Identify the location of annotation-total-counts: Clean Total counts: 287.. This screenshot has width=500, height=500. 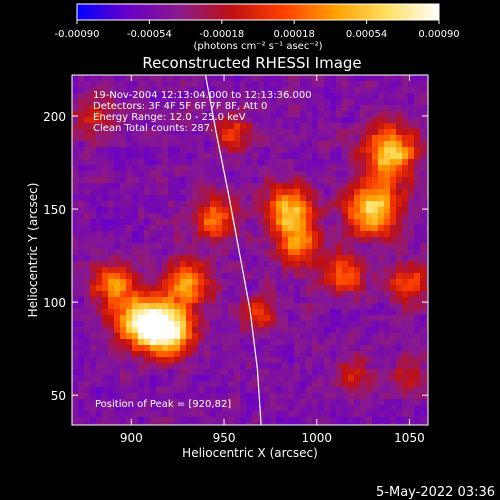
(153, 128).